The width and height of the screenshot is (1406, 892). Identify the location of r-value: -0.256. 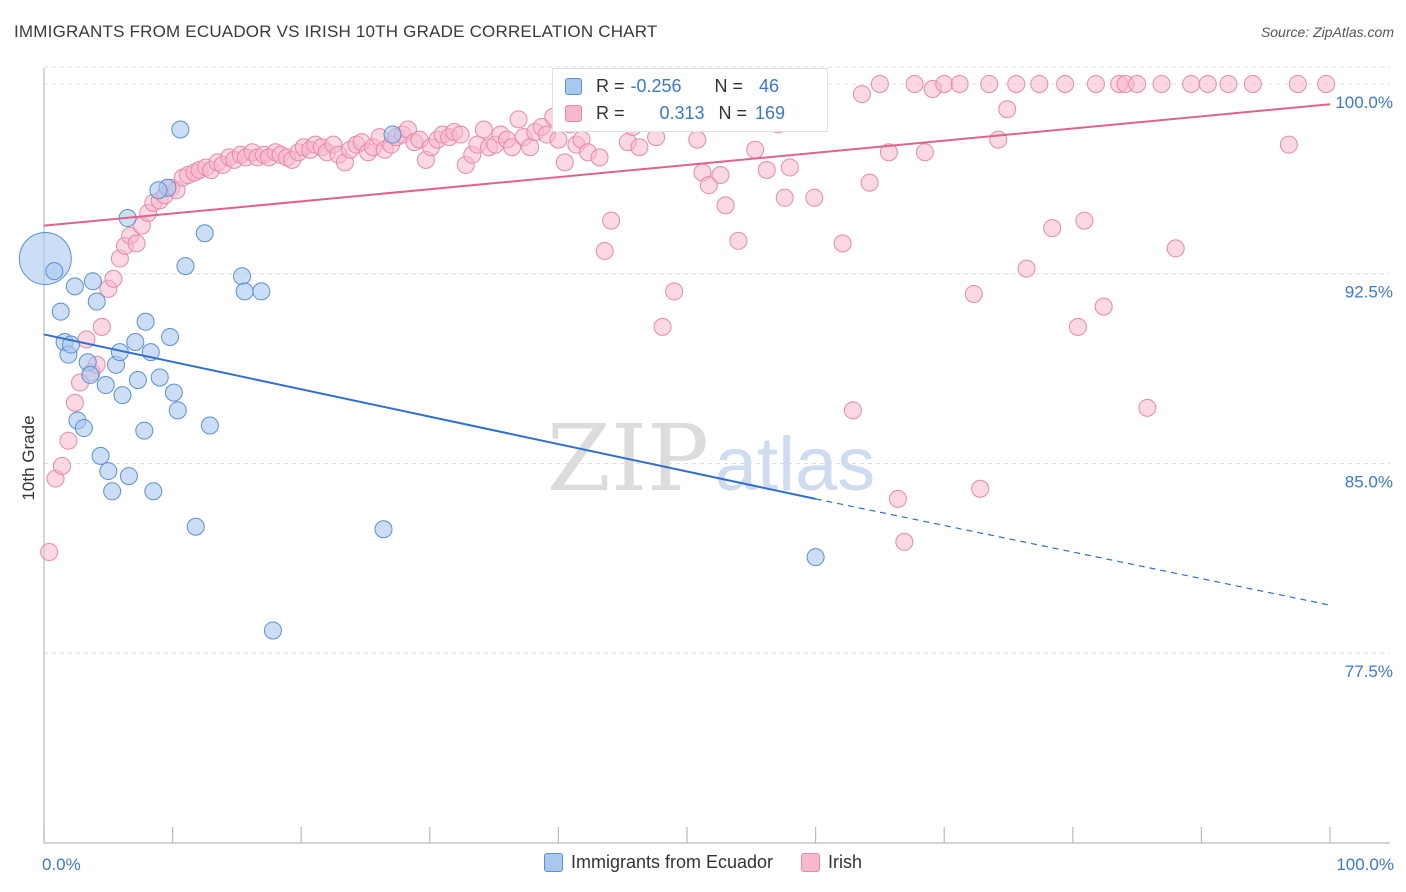
(656, 85).